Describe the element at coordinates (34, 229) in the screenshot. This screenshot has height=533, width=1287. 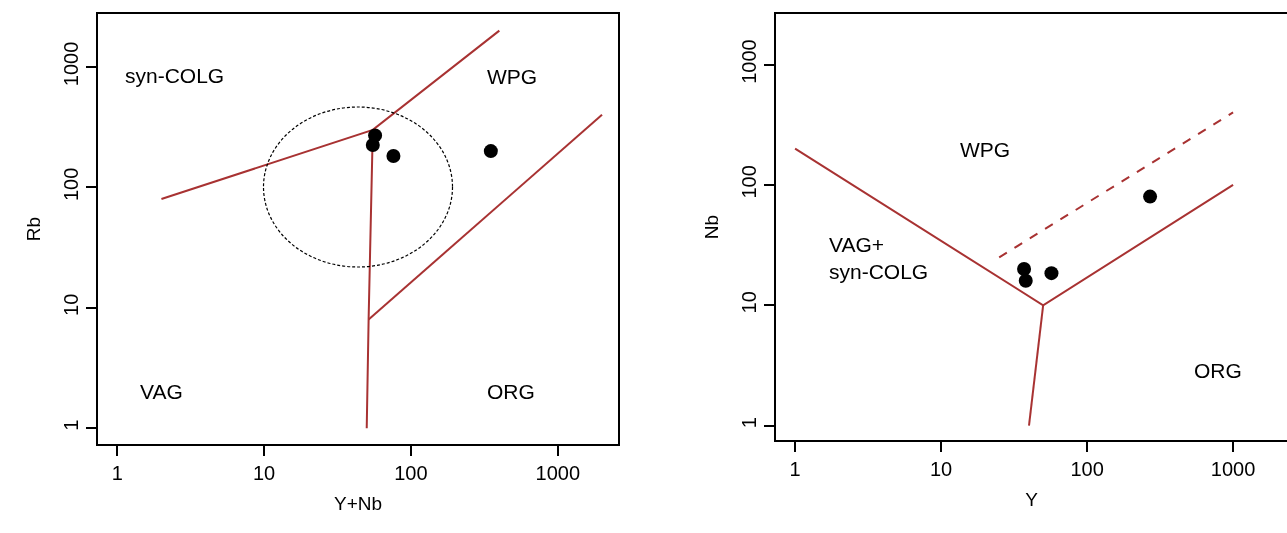
I see `y-axis-title: Rb` at that location.